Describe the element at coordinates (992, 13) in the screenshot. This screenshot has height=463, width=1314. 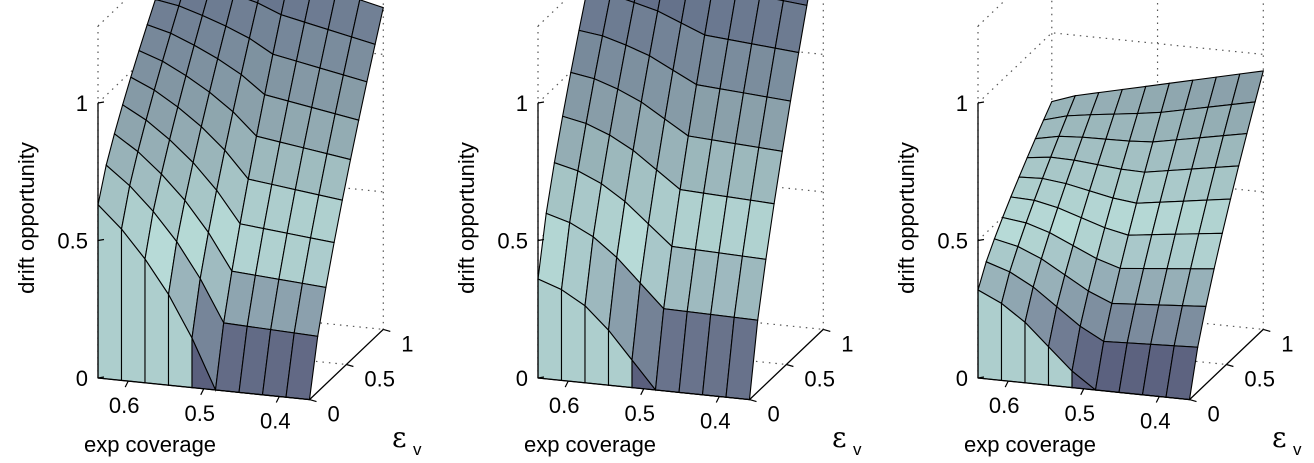
I see `box-grid-line` at that location.